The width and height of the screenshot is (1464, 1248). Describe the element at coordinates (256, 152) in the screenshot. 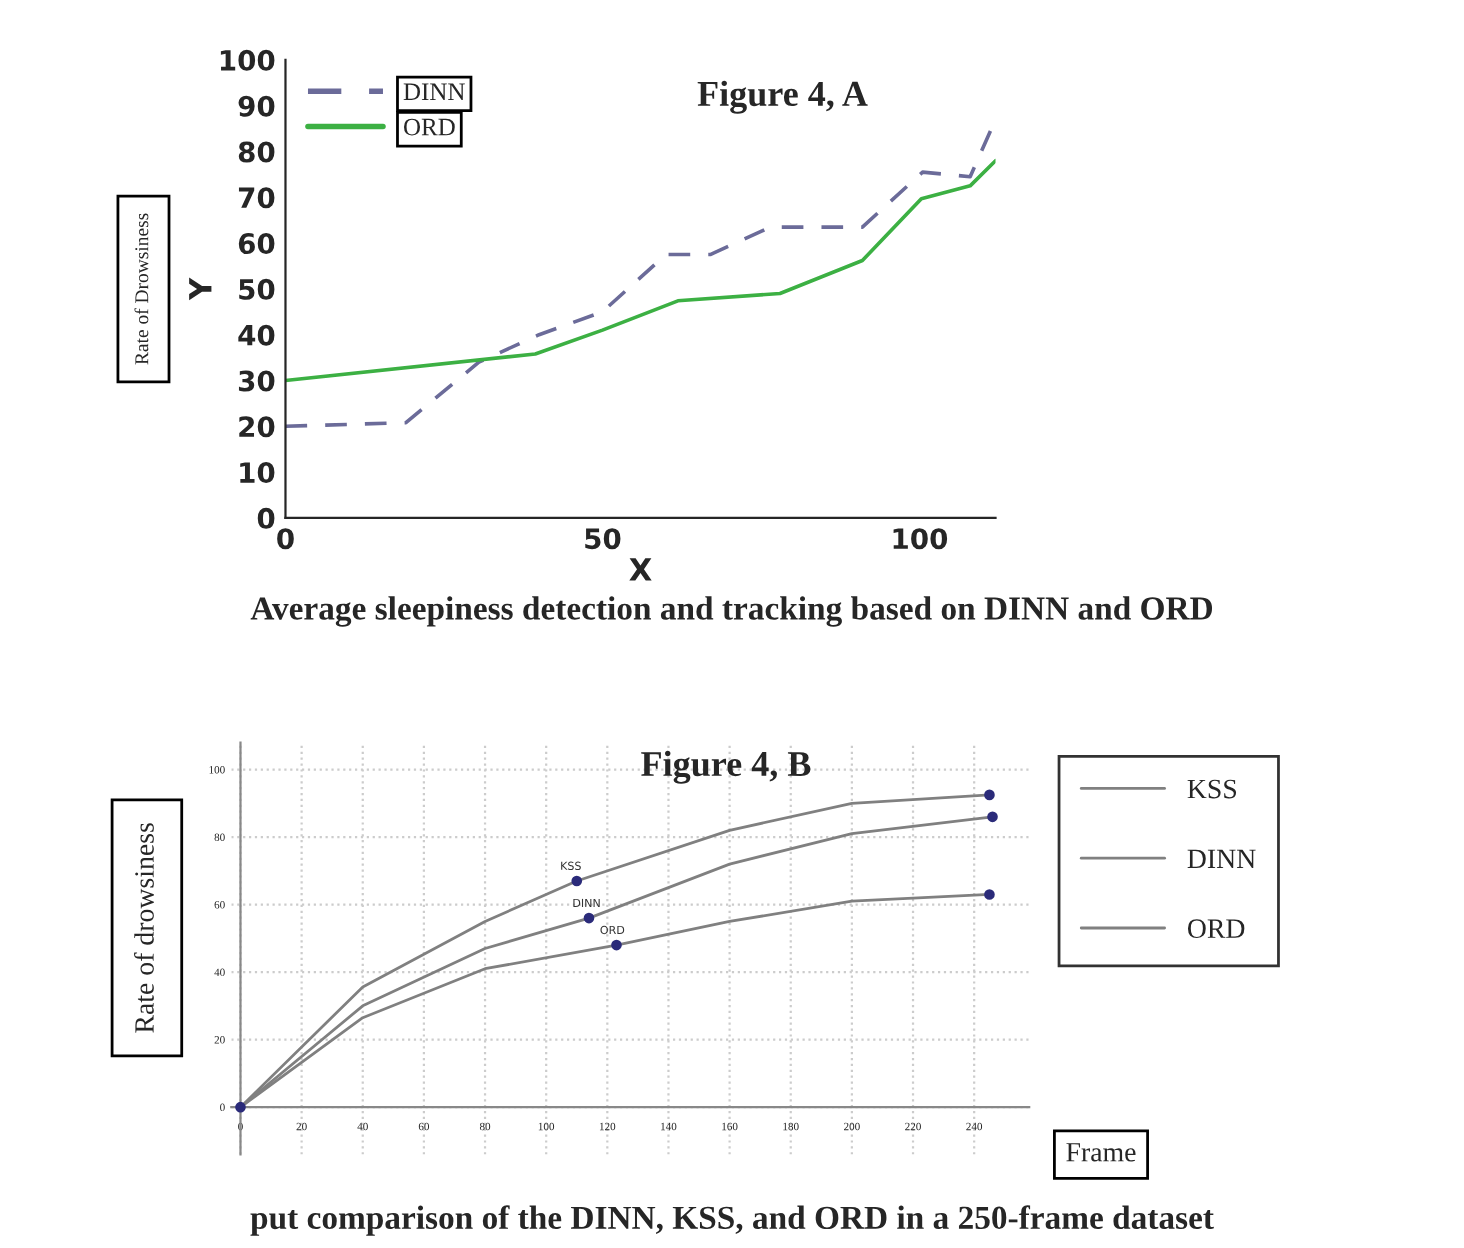

I see `y-tick-label: 80` at that location.